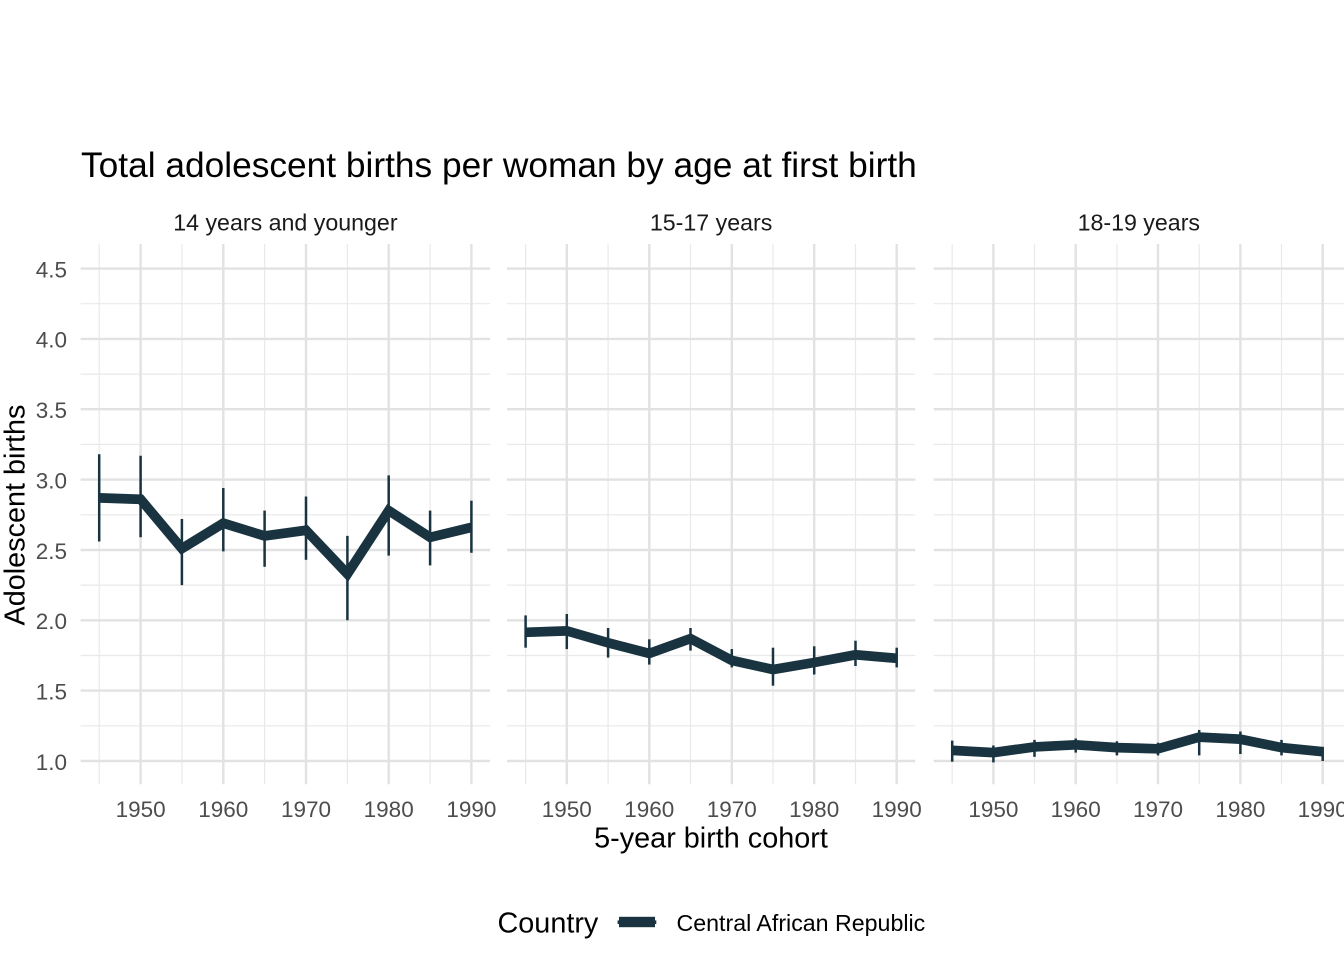  I want to click on svg-text: Adolescent births, so click(16, 515).